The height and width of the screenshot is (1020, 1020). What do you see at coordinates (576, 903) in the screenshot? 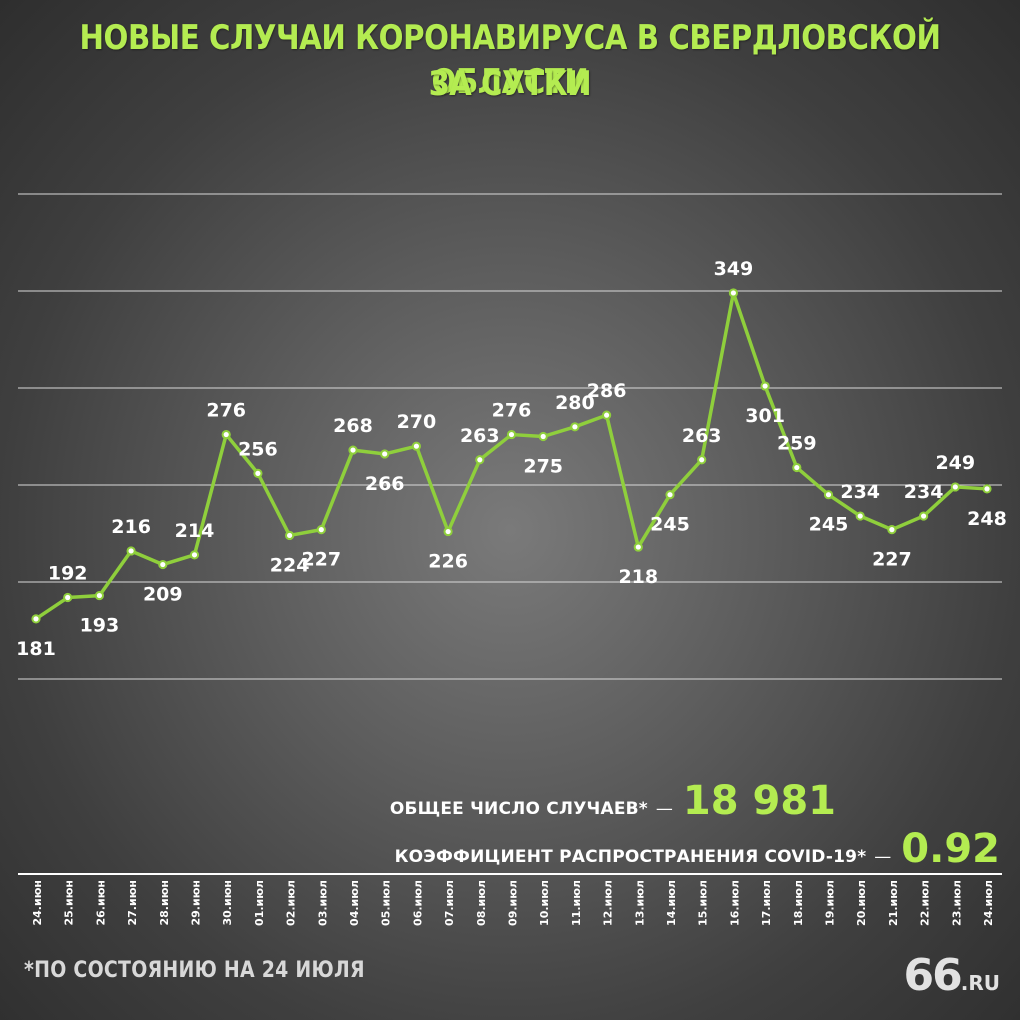
I see `x-tick-label: 11.июл` at bounding box center [576, 903].